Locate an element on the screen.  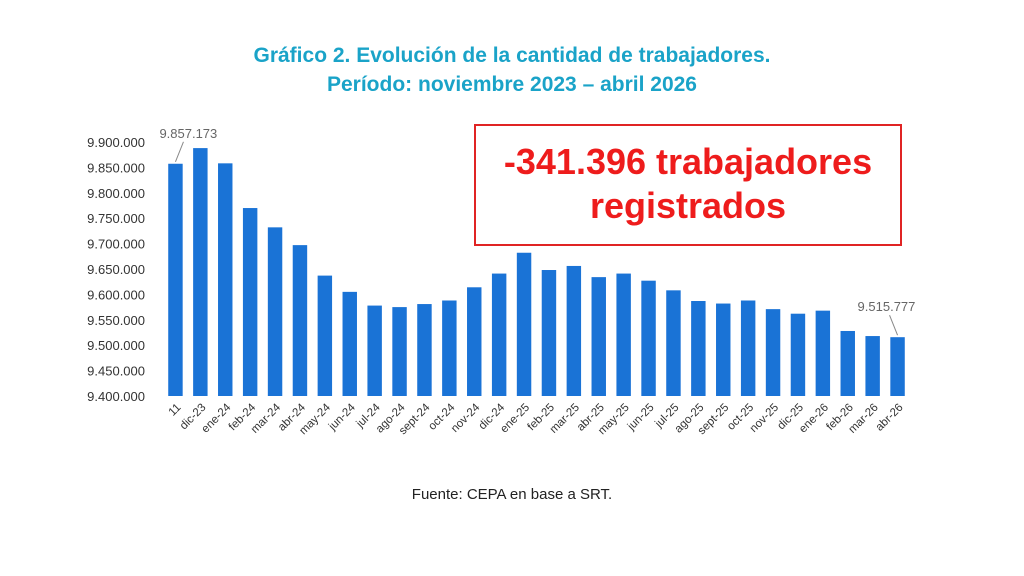
callout-line2: registrados is located at coordinates (688, 205).